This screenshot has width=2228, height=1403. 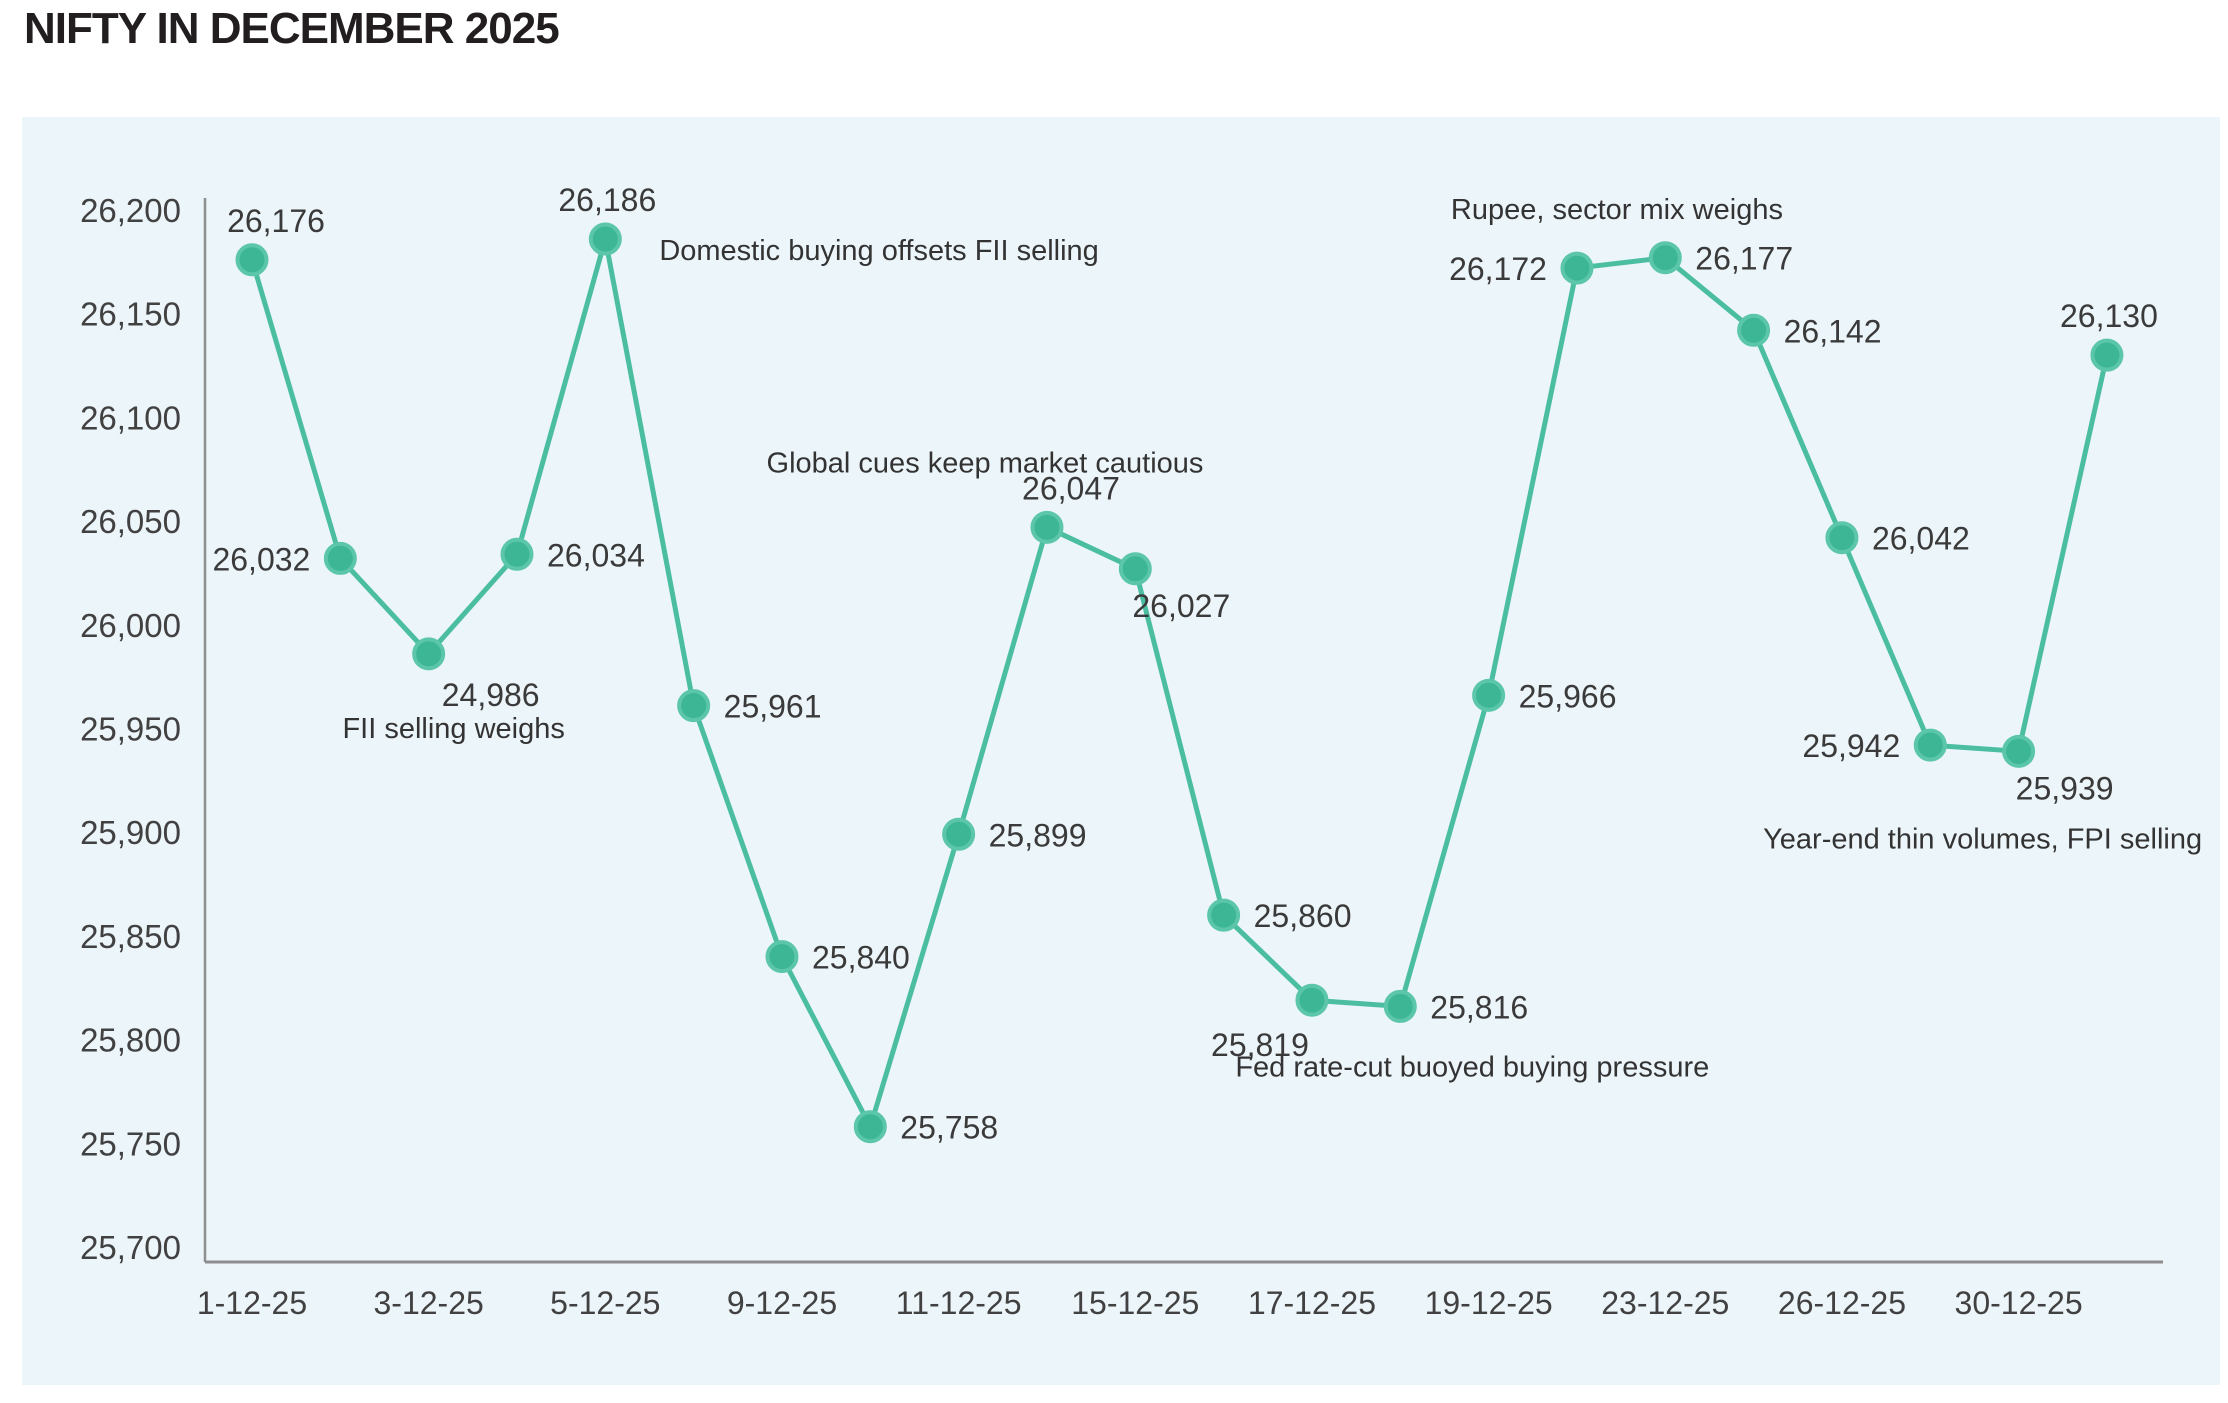 What do you see at coordinates (861, 958) in the screenshot?
I see `data-point-label: 25,840` at bounding box center [861, 958].